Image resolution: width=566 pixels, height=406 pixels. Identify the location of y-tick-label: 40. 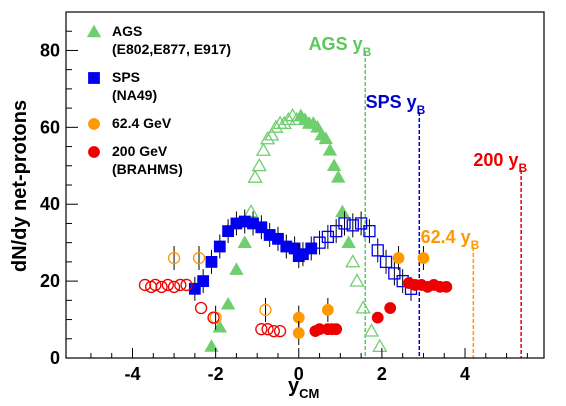
(50, 204).